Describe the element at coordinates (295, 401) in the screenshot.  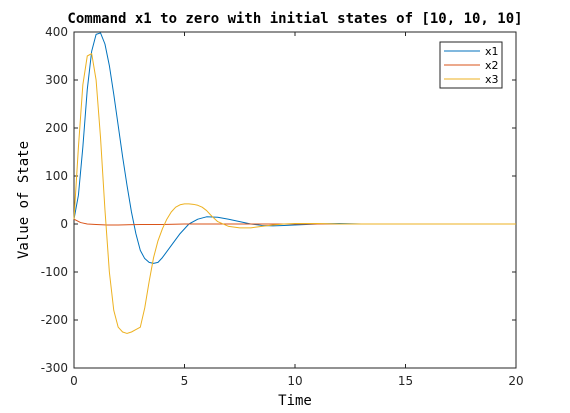
I see `x-axis-label: Time` at that location.